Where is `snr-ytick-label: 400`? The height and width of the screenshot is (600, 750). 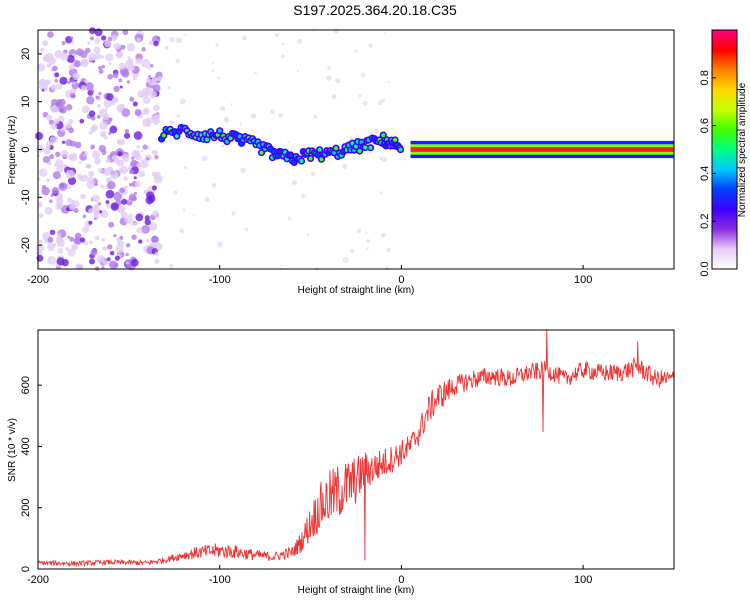 snr-ytick-label: 400 is located at coordinates (26, 446).